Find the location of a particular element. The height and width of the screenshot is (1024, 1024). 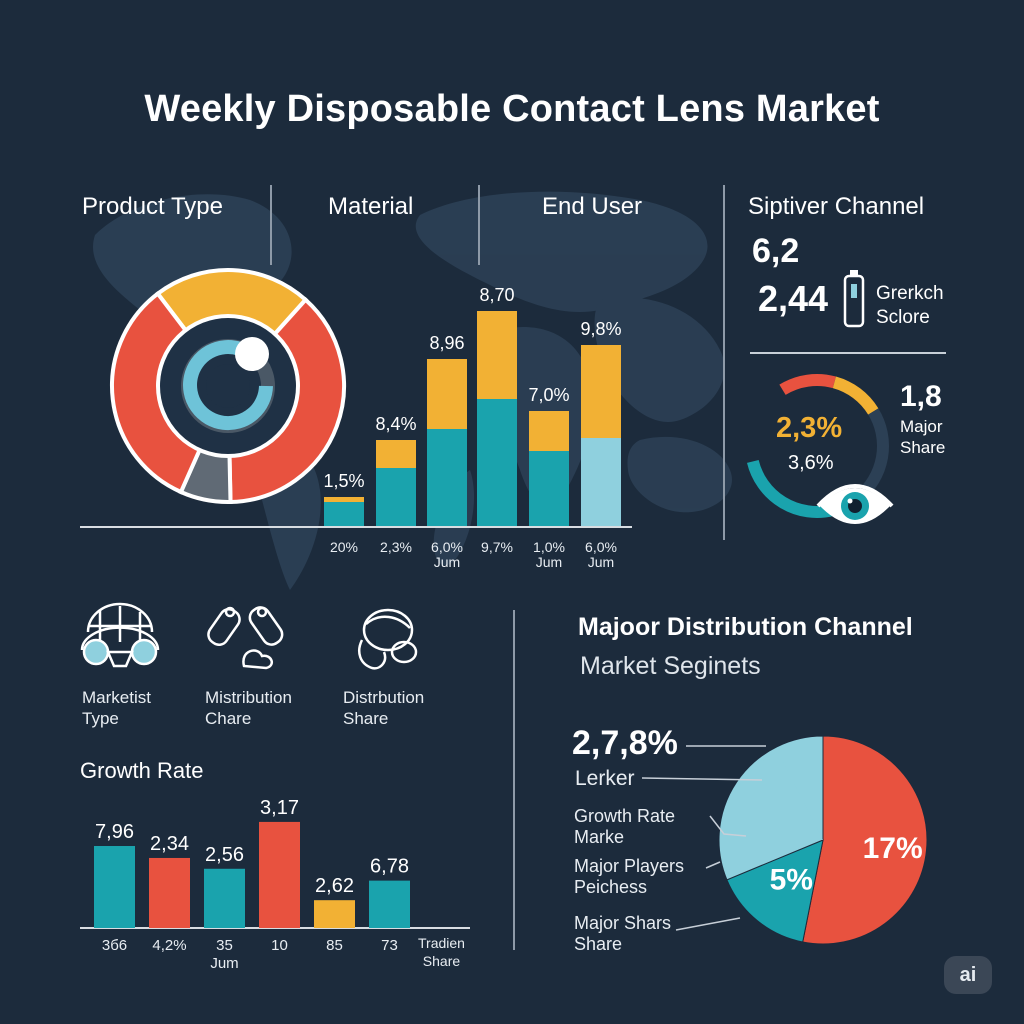

stack-tick-sublabel-5: Jum is located at coordinates (549, 562).